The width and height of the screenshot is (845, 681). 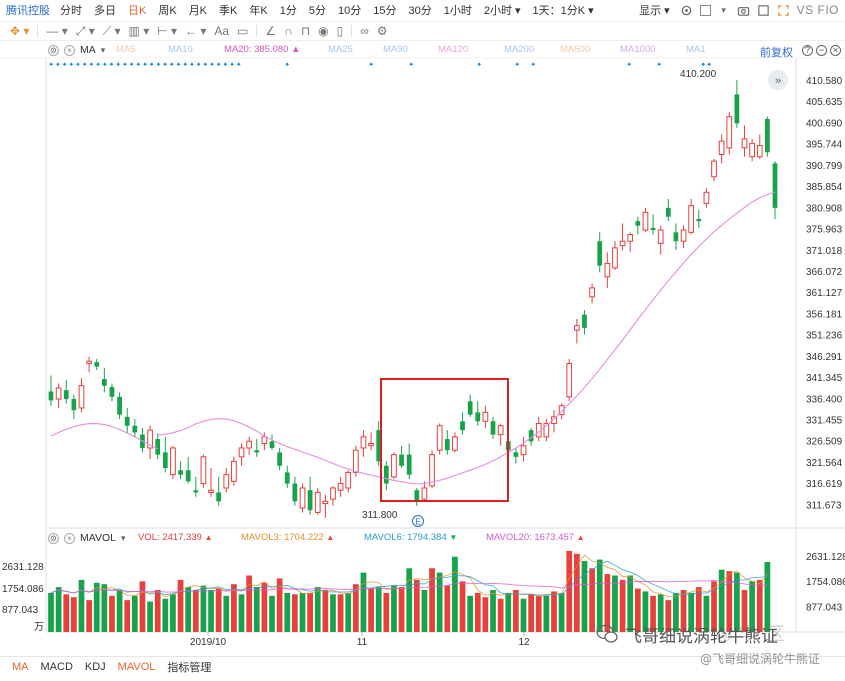 I want to click on price-tick-label: 316.619, so click(x=824, y=484).